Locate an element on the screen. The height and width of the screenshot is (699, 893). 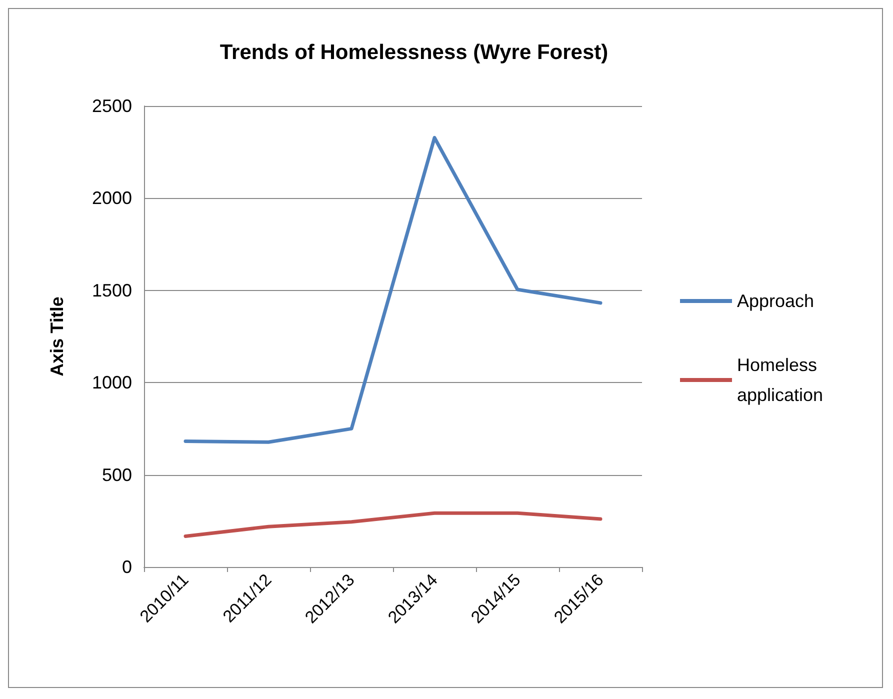
y-tick-label: 0 is located at coordinates (127, 567).